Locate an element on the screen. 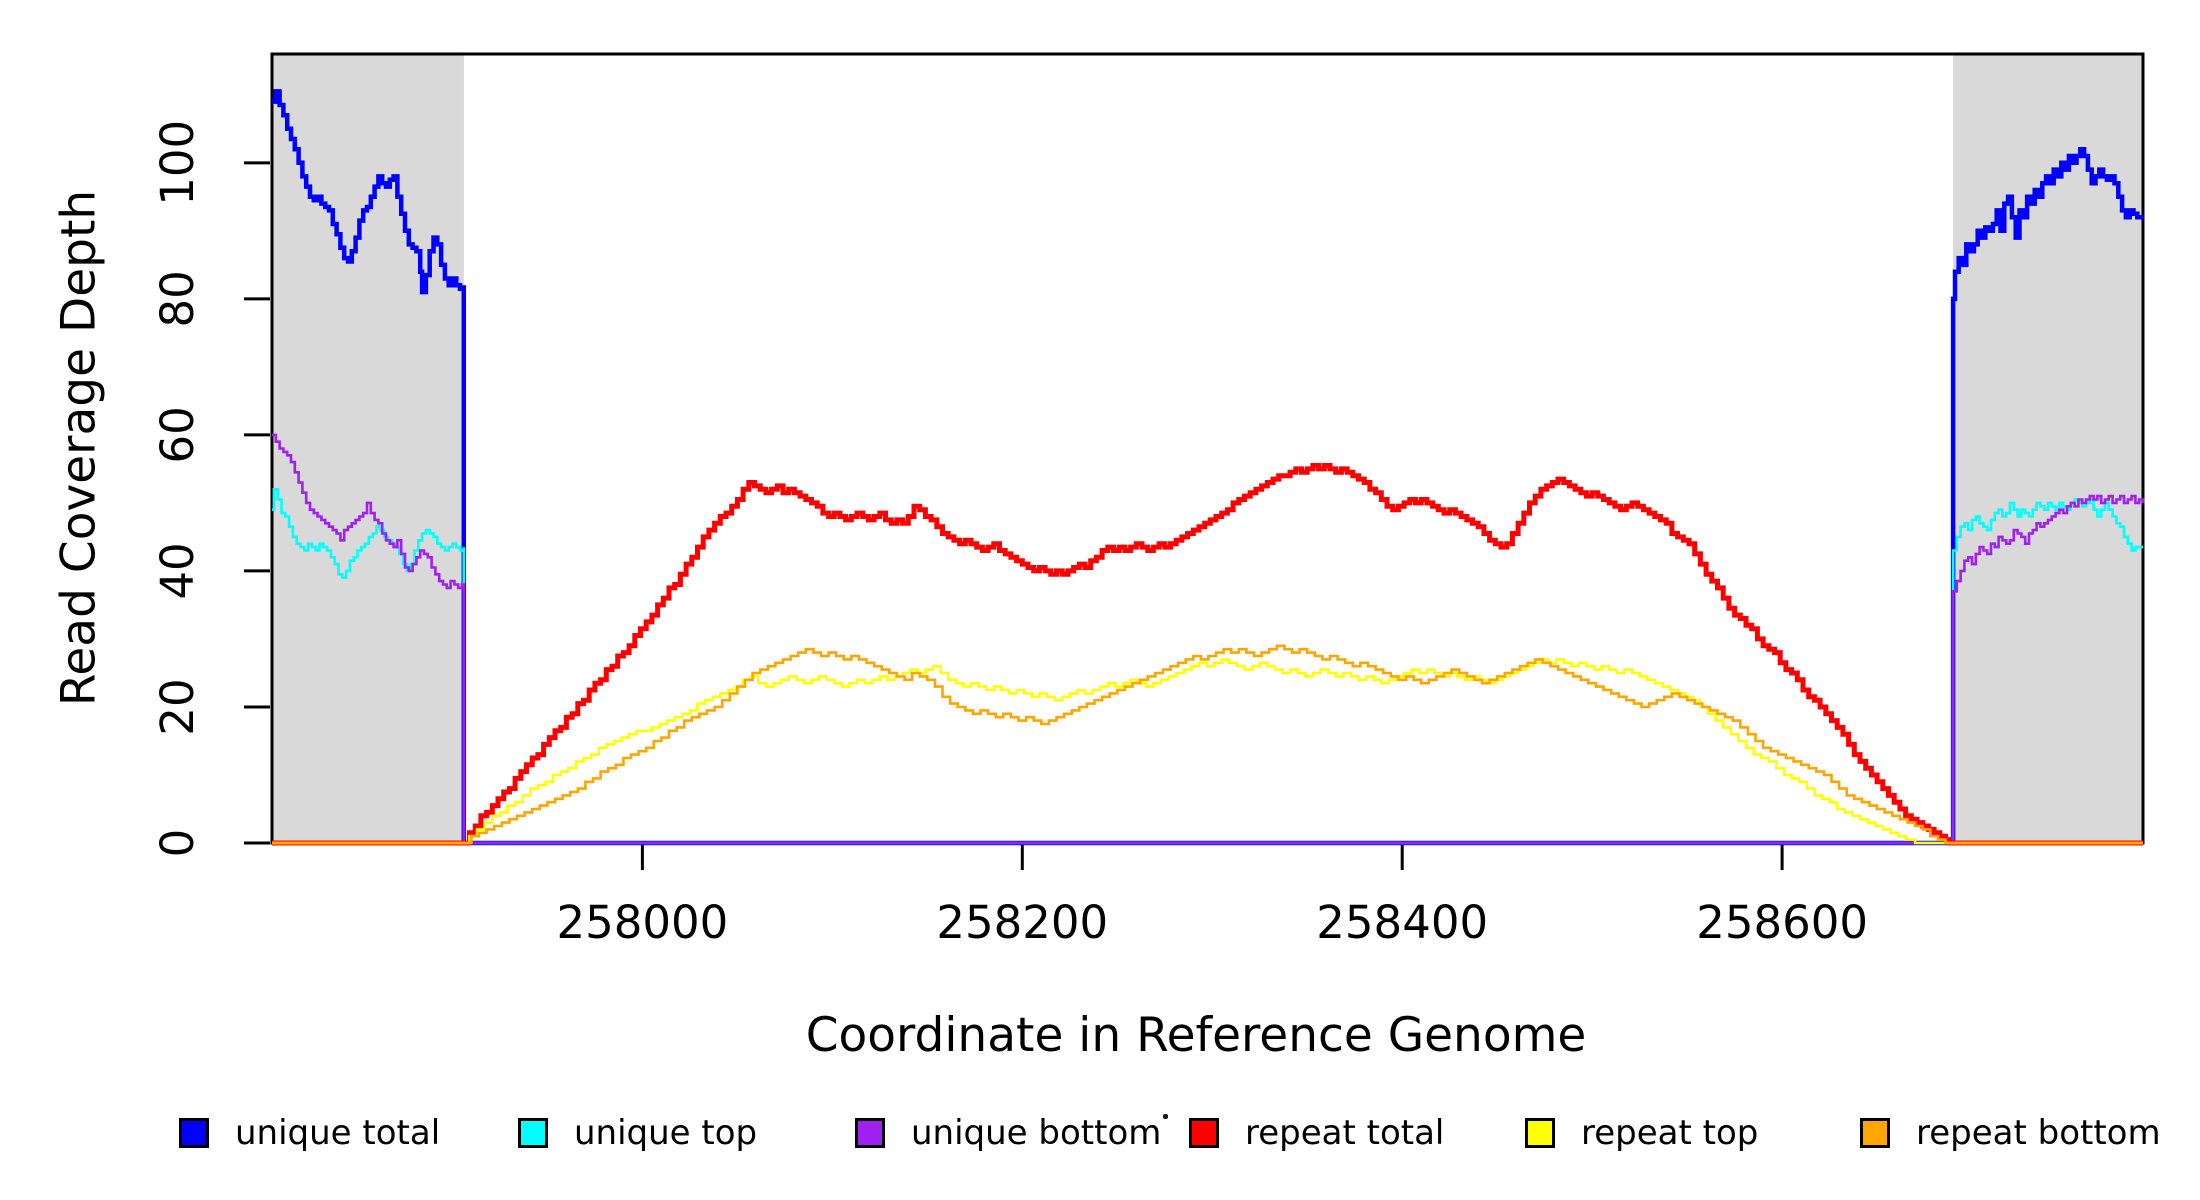 This screenshot has width=2200, height=1200. series-repeat-bottom-line is located at coordinates (1207, 744).